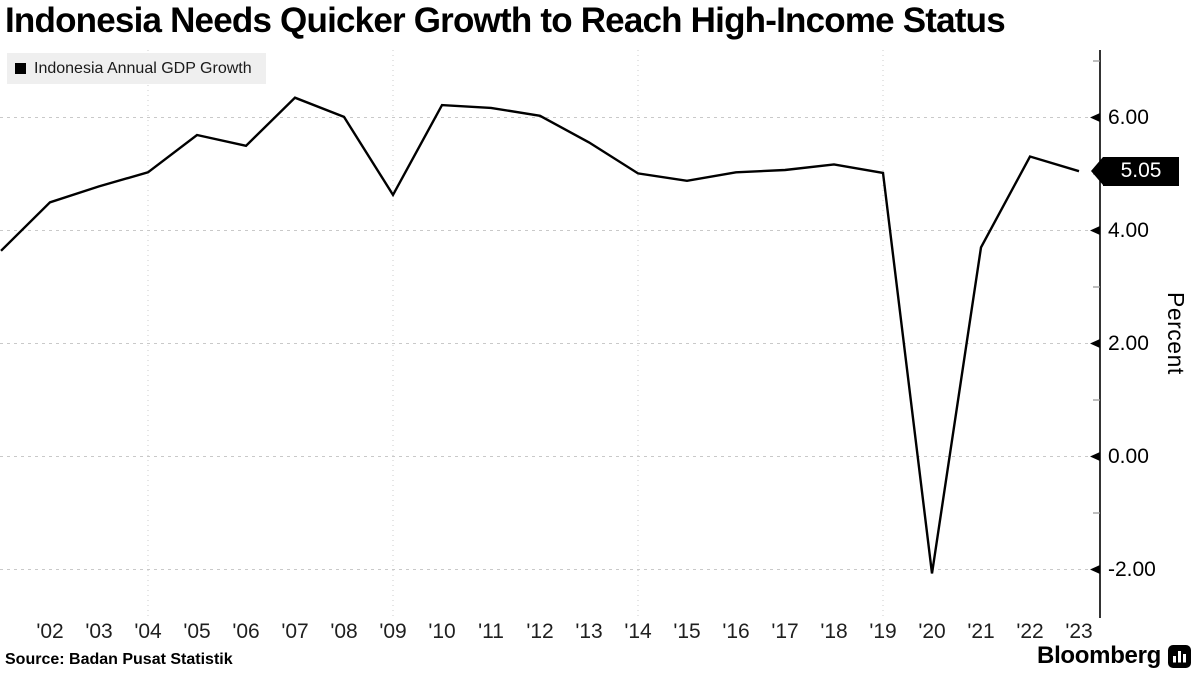  I want to click on x-axis-tick-label: '09, so click(393, 631).